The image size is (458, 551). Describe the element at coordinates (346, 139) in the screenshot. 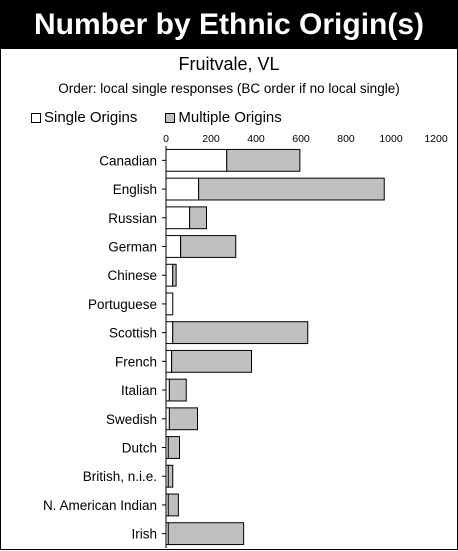

I see `x-tick-label: 800` at that location.